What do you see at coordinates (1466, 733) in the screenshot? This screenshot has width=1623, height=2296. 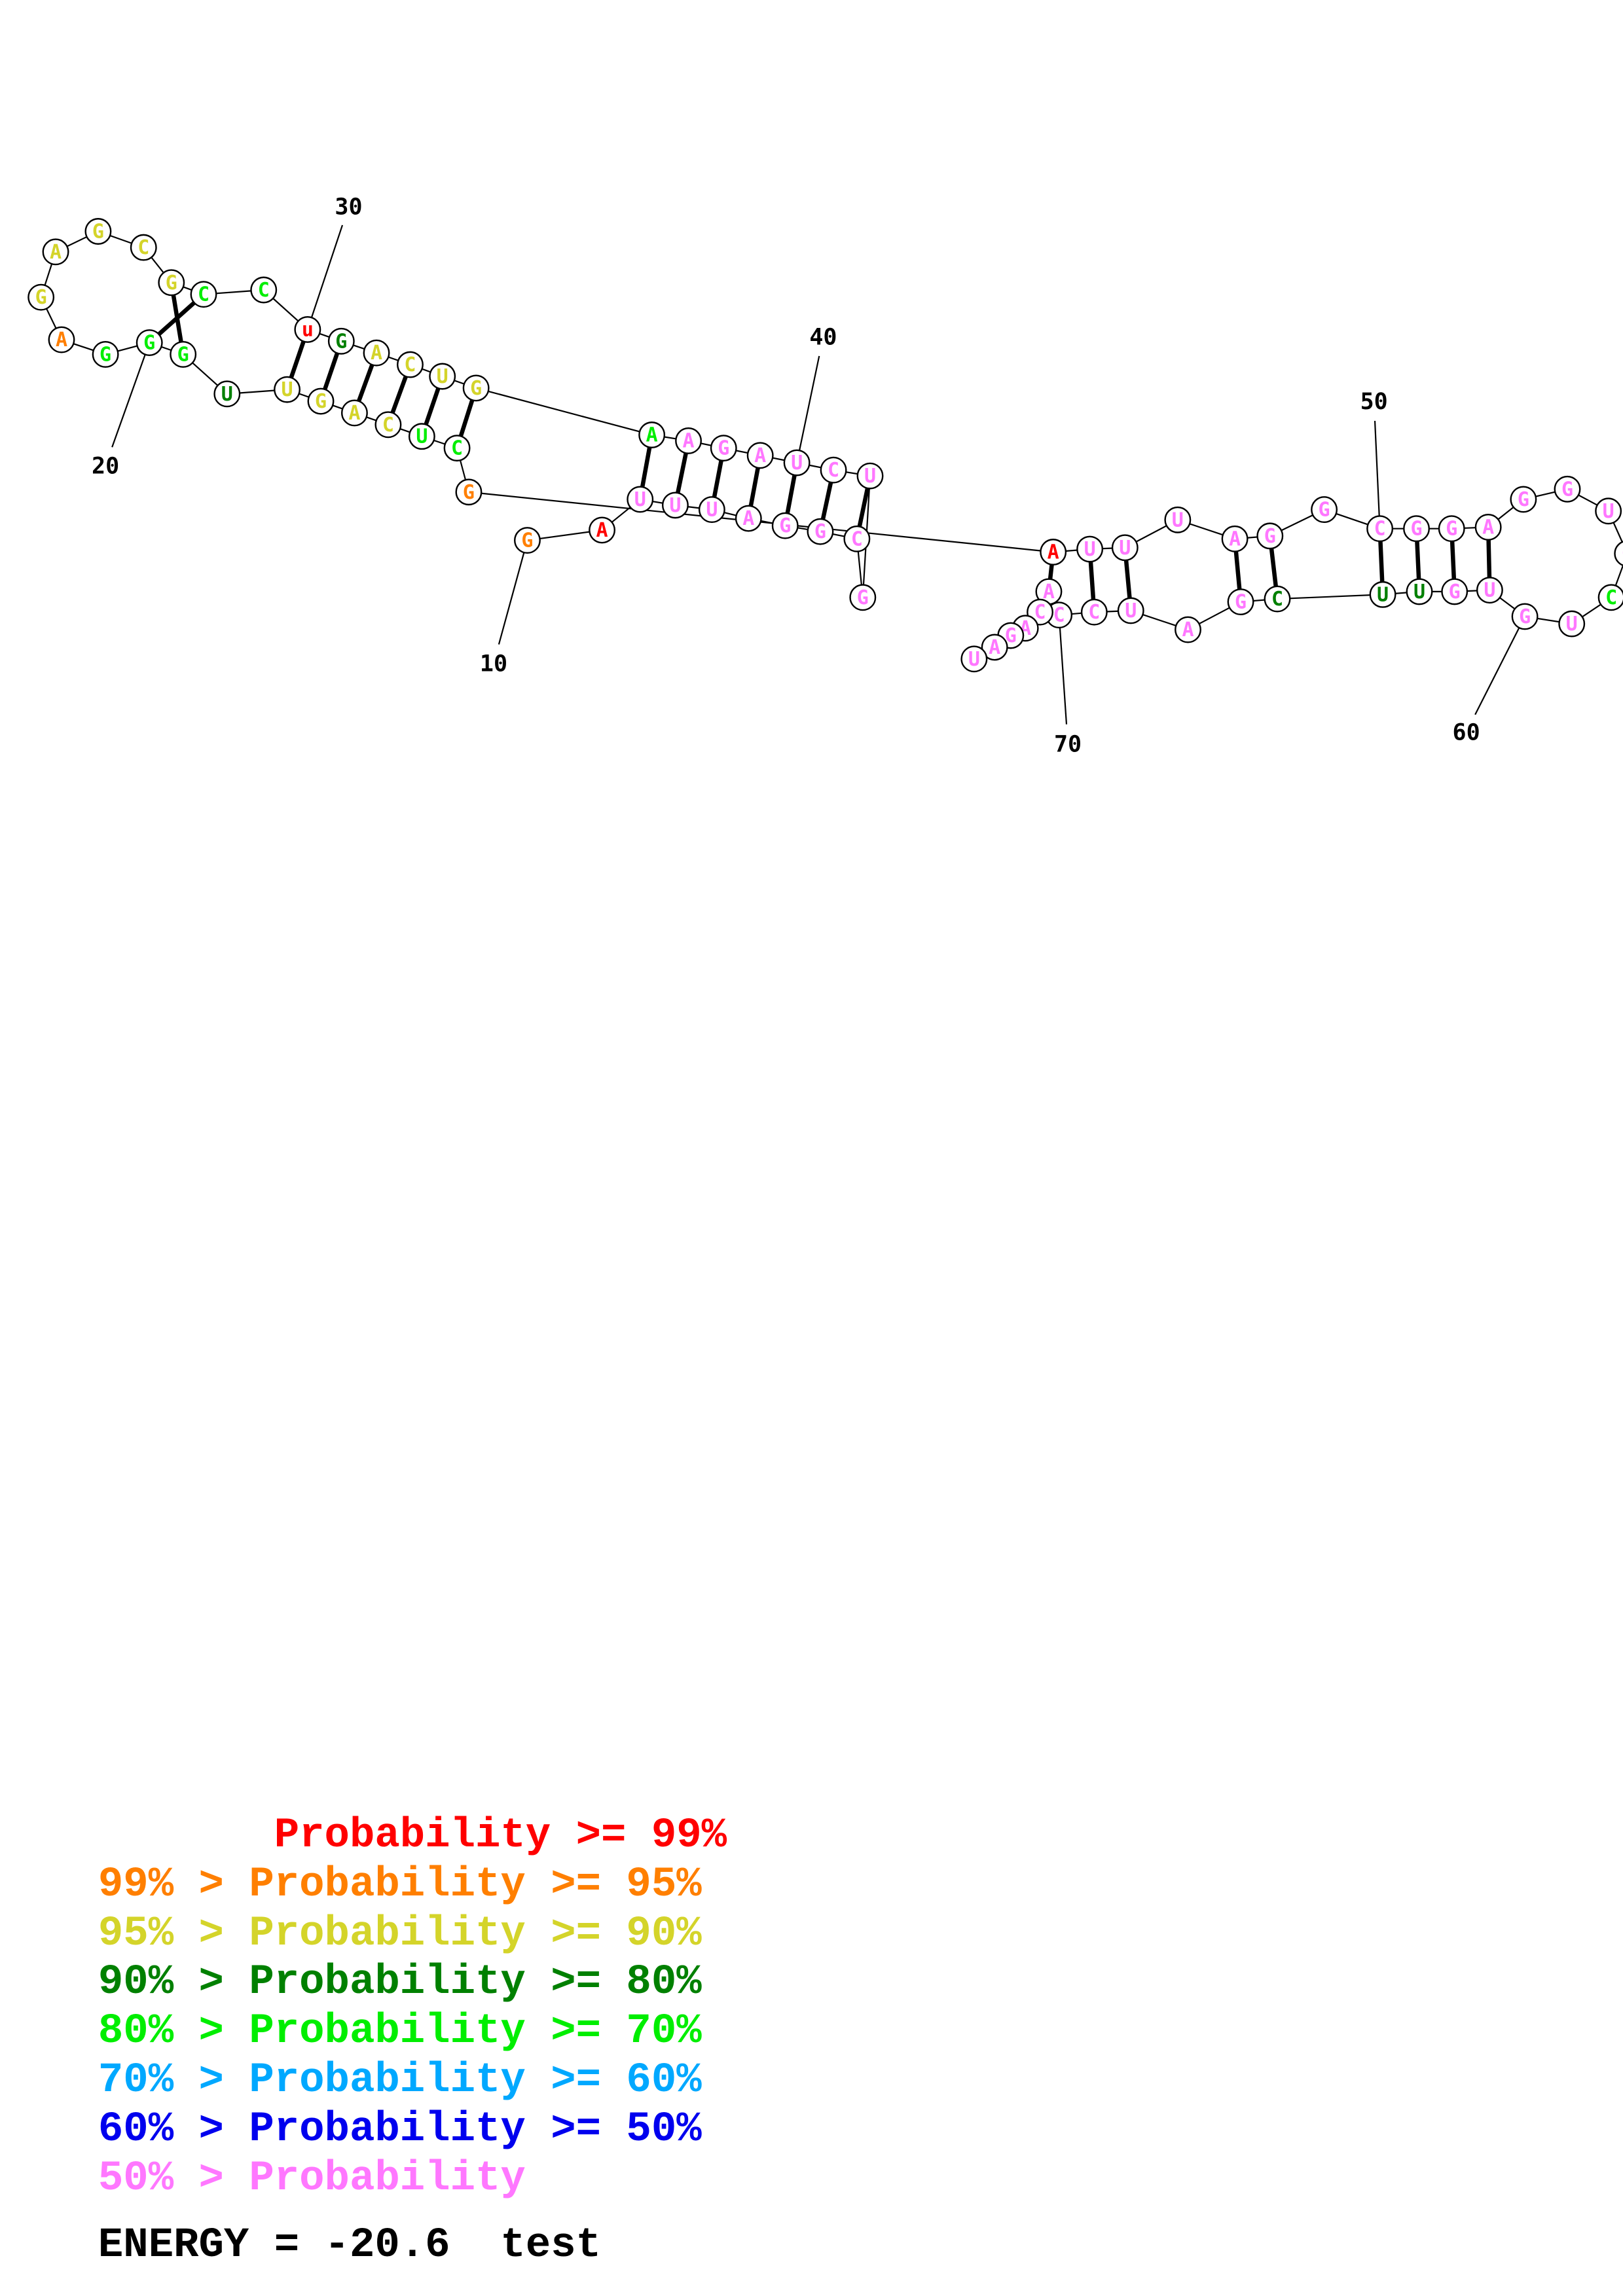 I see `index-label: 60` at bounding box center [1466, 733].